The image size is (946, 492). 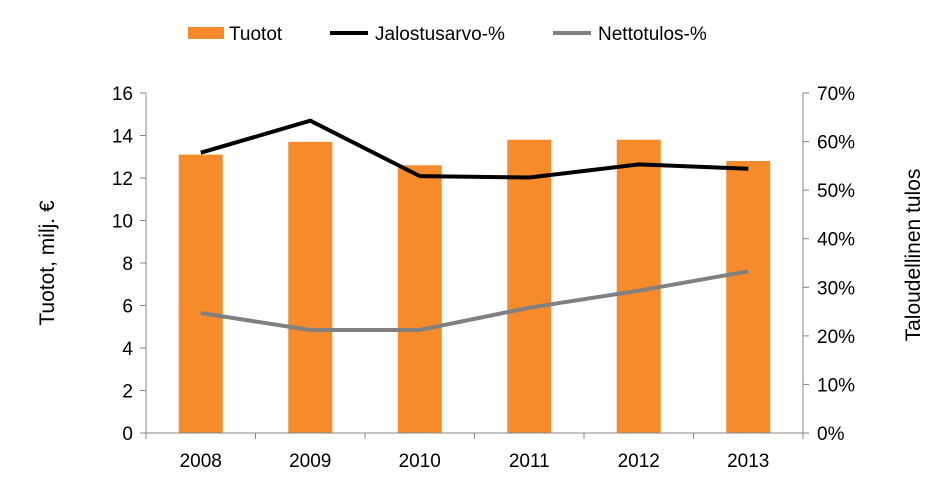 I want to click on legend-label: Jalostusarvo-%, so click(x=440, y=34).